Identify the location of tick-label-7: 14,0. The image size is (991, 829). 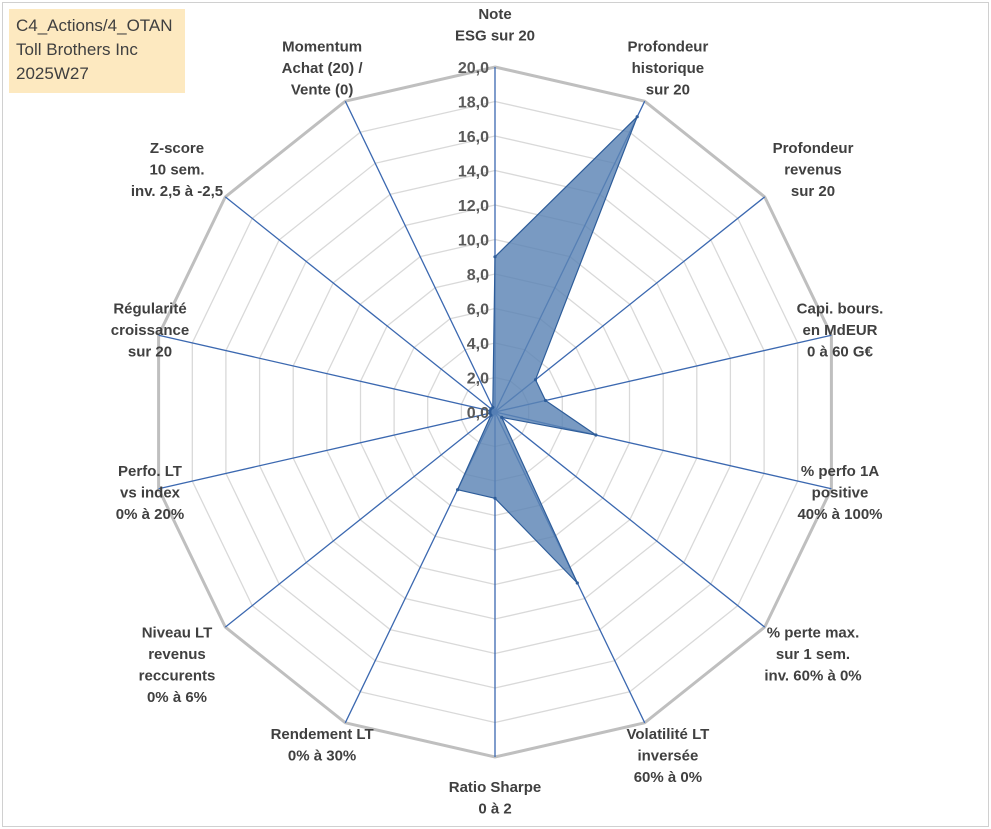
(473, 172).